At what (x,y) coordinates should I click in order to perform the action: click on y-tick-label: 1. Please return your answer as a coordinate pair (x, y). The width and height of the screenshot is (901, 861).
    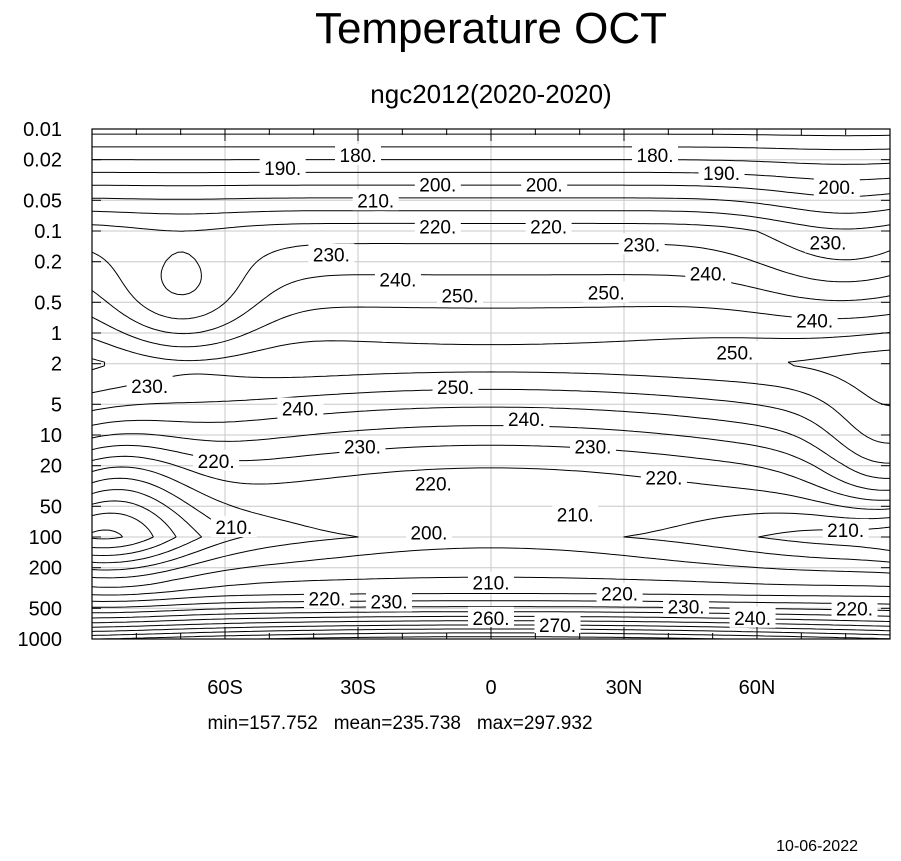
    Looking at the image, I should click on (56, 334).